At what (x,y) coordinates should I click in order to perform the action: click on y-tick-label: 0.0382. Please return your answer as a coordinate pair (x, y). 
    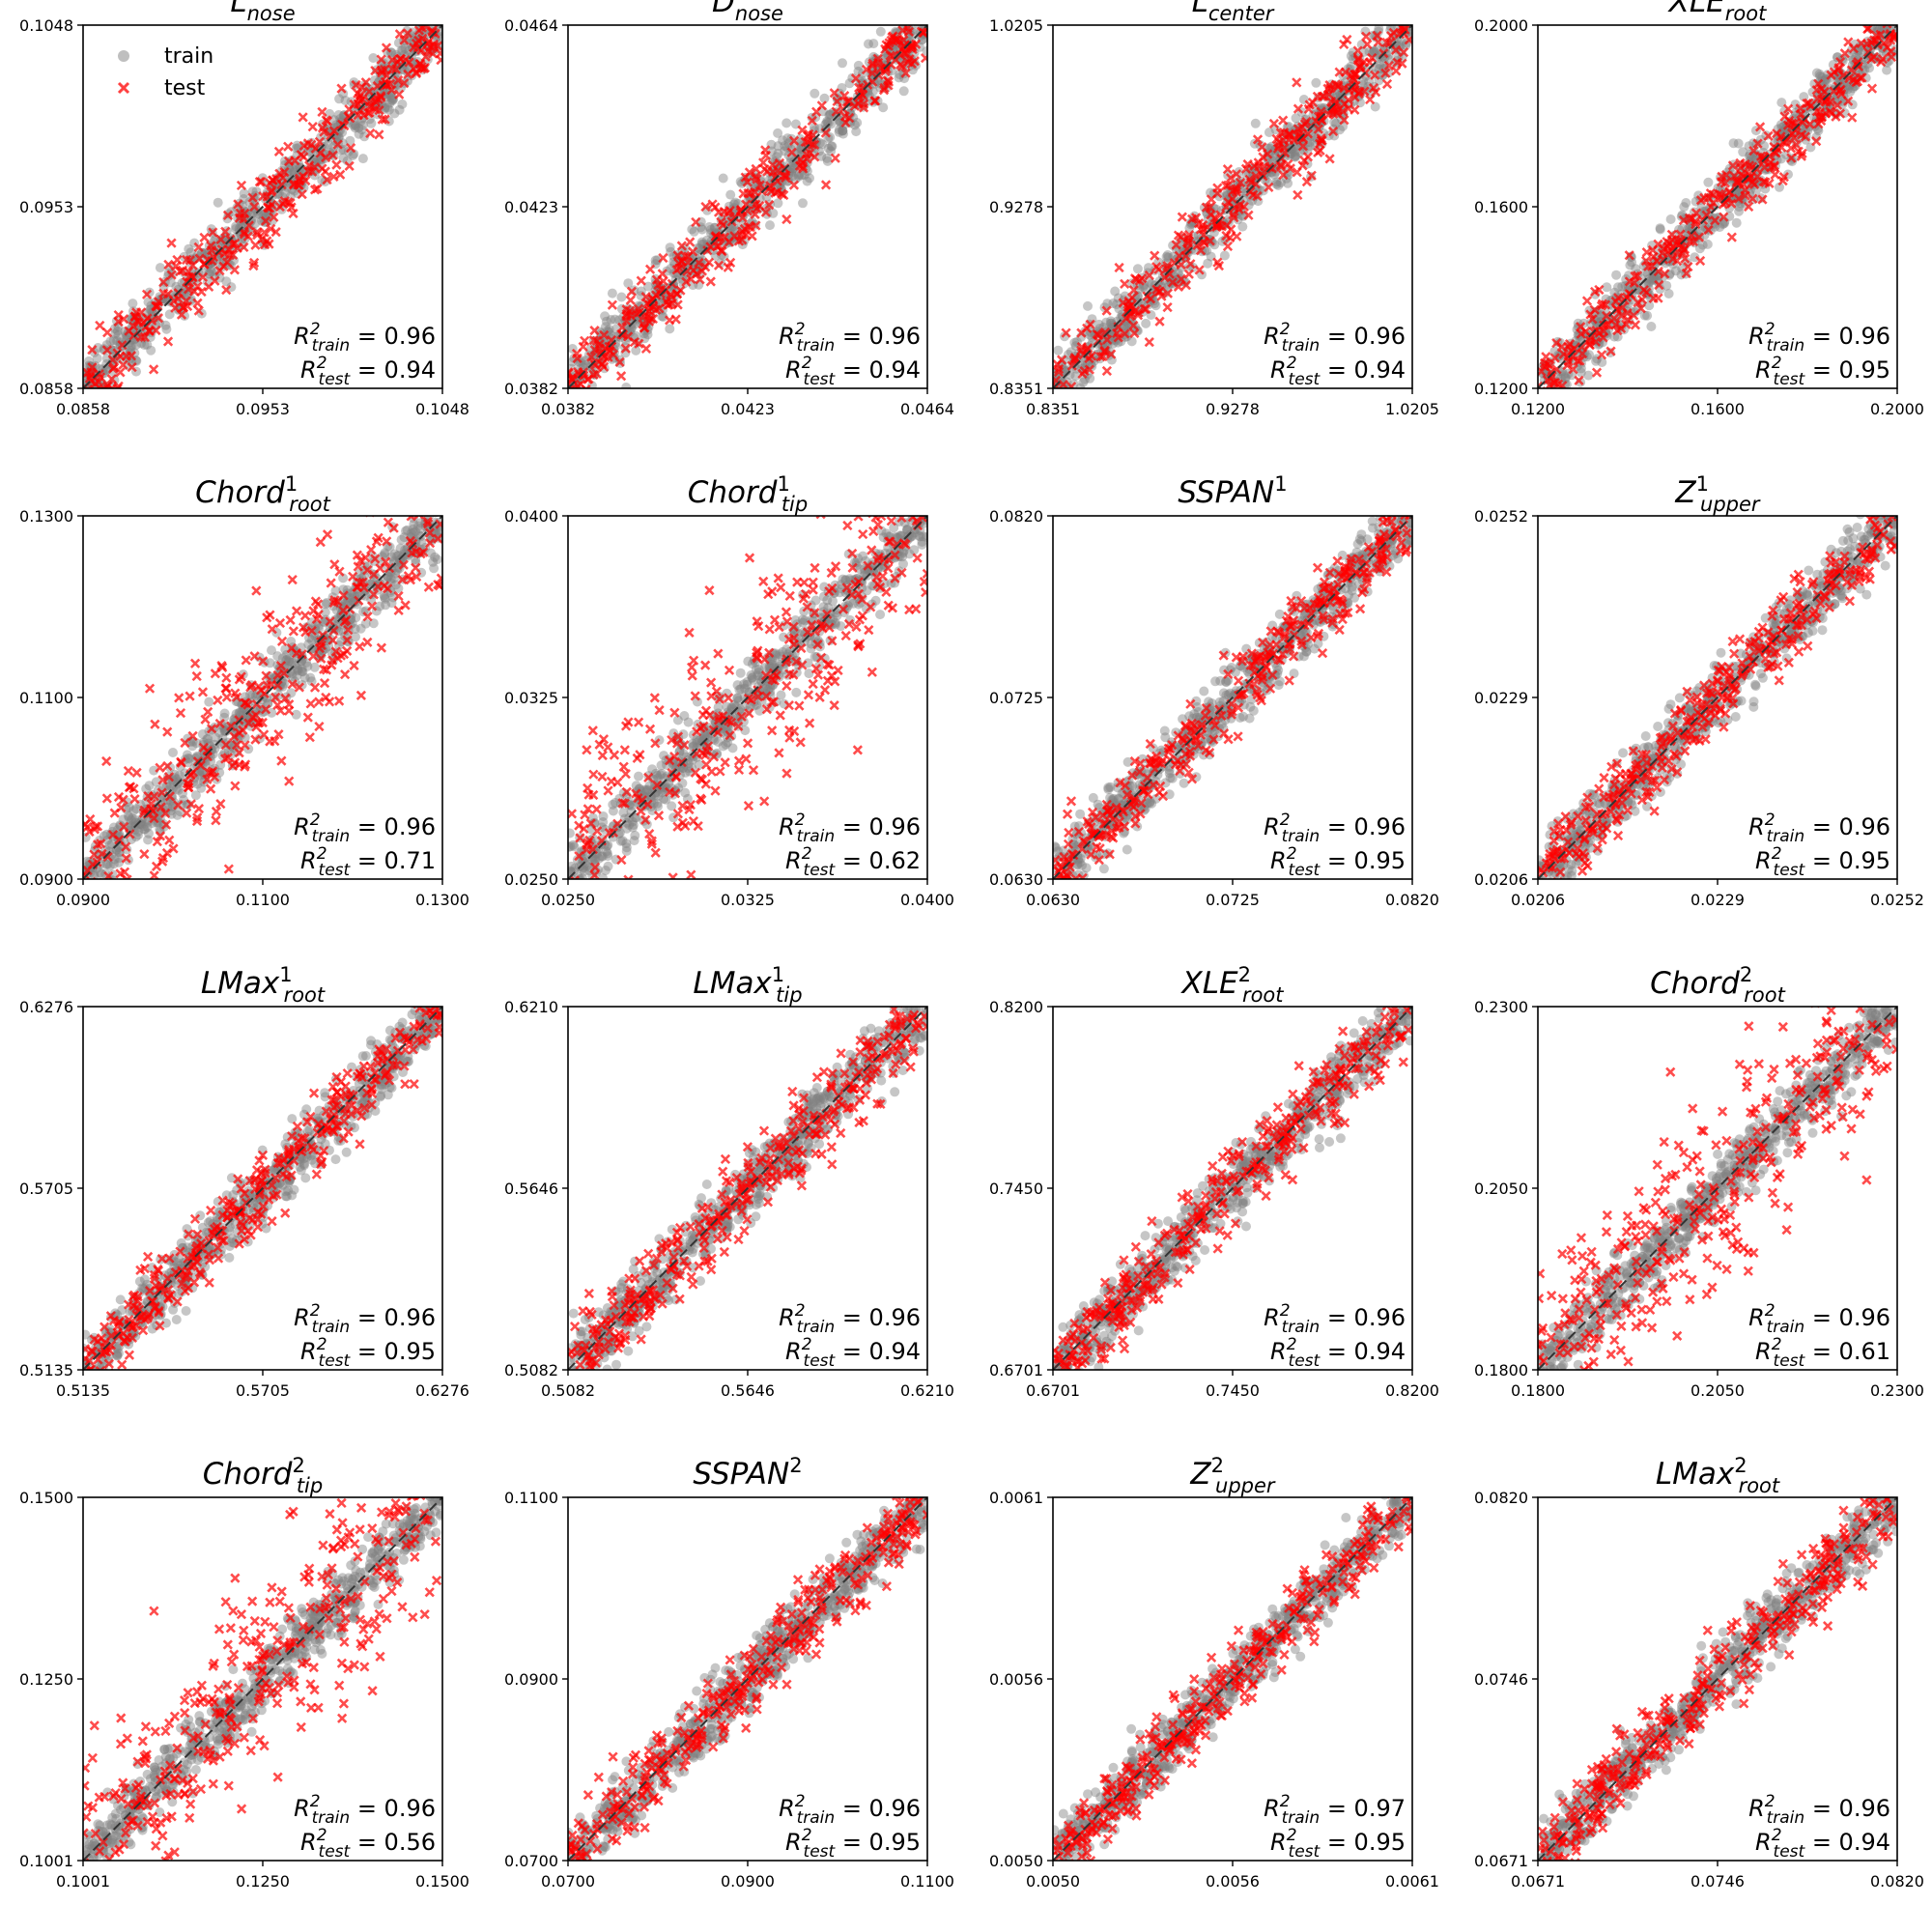
    Looking at the image, I should click on (531, 389).